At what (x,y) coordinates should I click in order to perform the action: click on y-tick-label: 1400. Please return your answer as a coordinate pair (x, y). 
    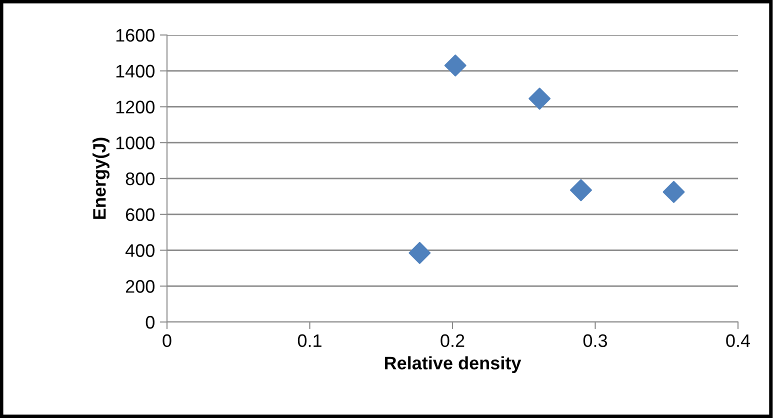
    Looking at the image, I should click on (135, 71).